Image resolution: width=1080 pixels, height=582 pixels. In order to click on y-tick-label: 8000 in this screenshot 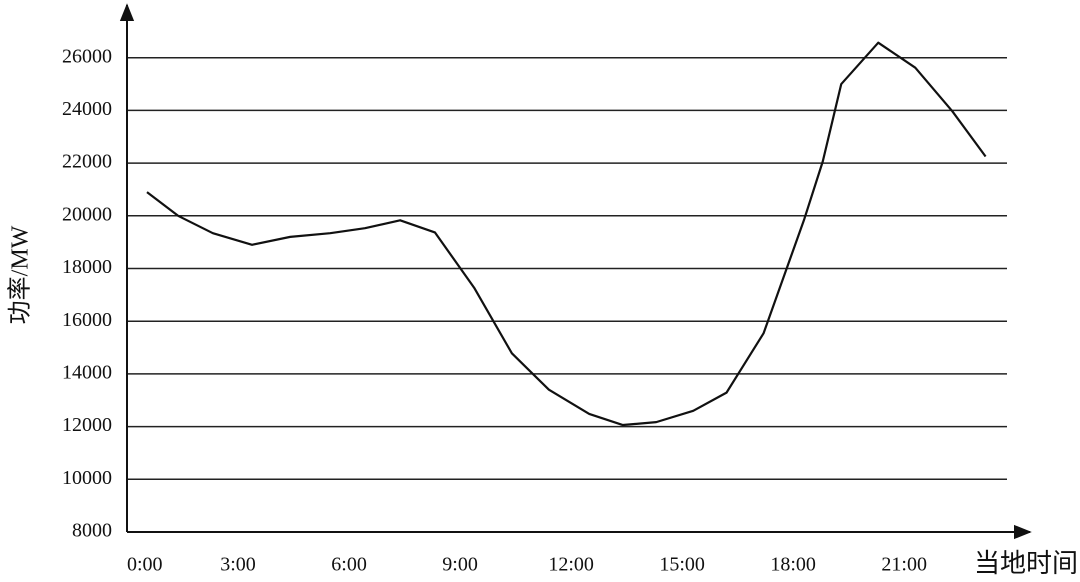, I will do `click(92, 531)`.